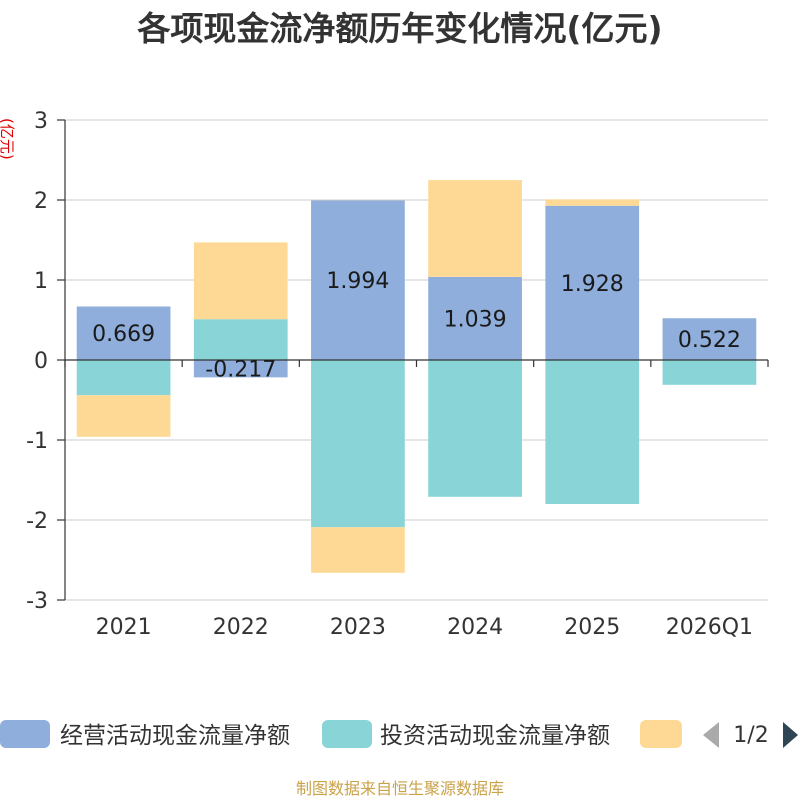 This screenshot has height=800, width=800. What do you see at coordinates (750, 735) in the screenshot?
I see `legend-page-indicator: 1/2` at bounding box center [750, 735].